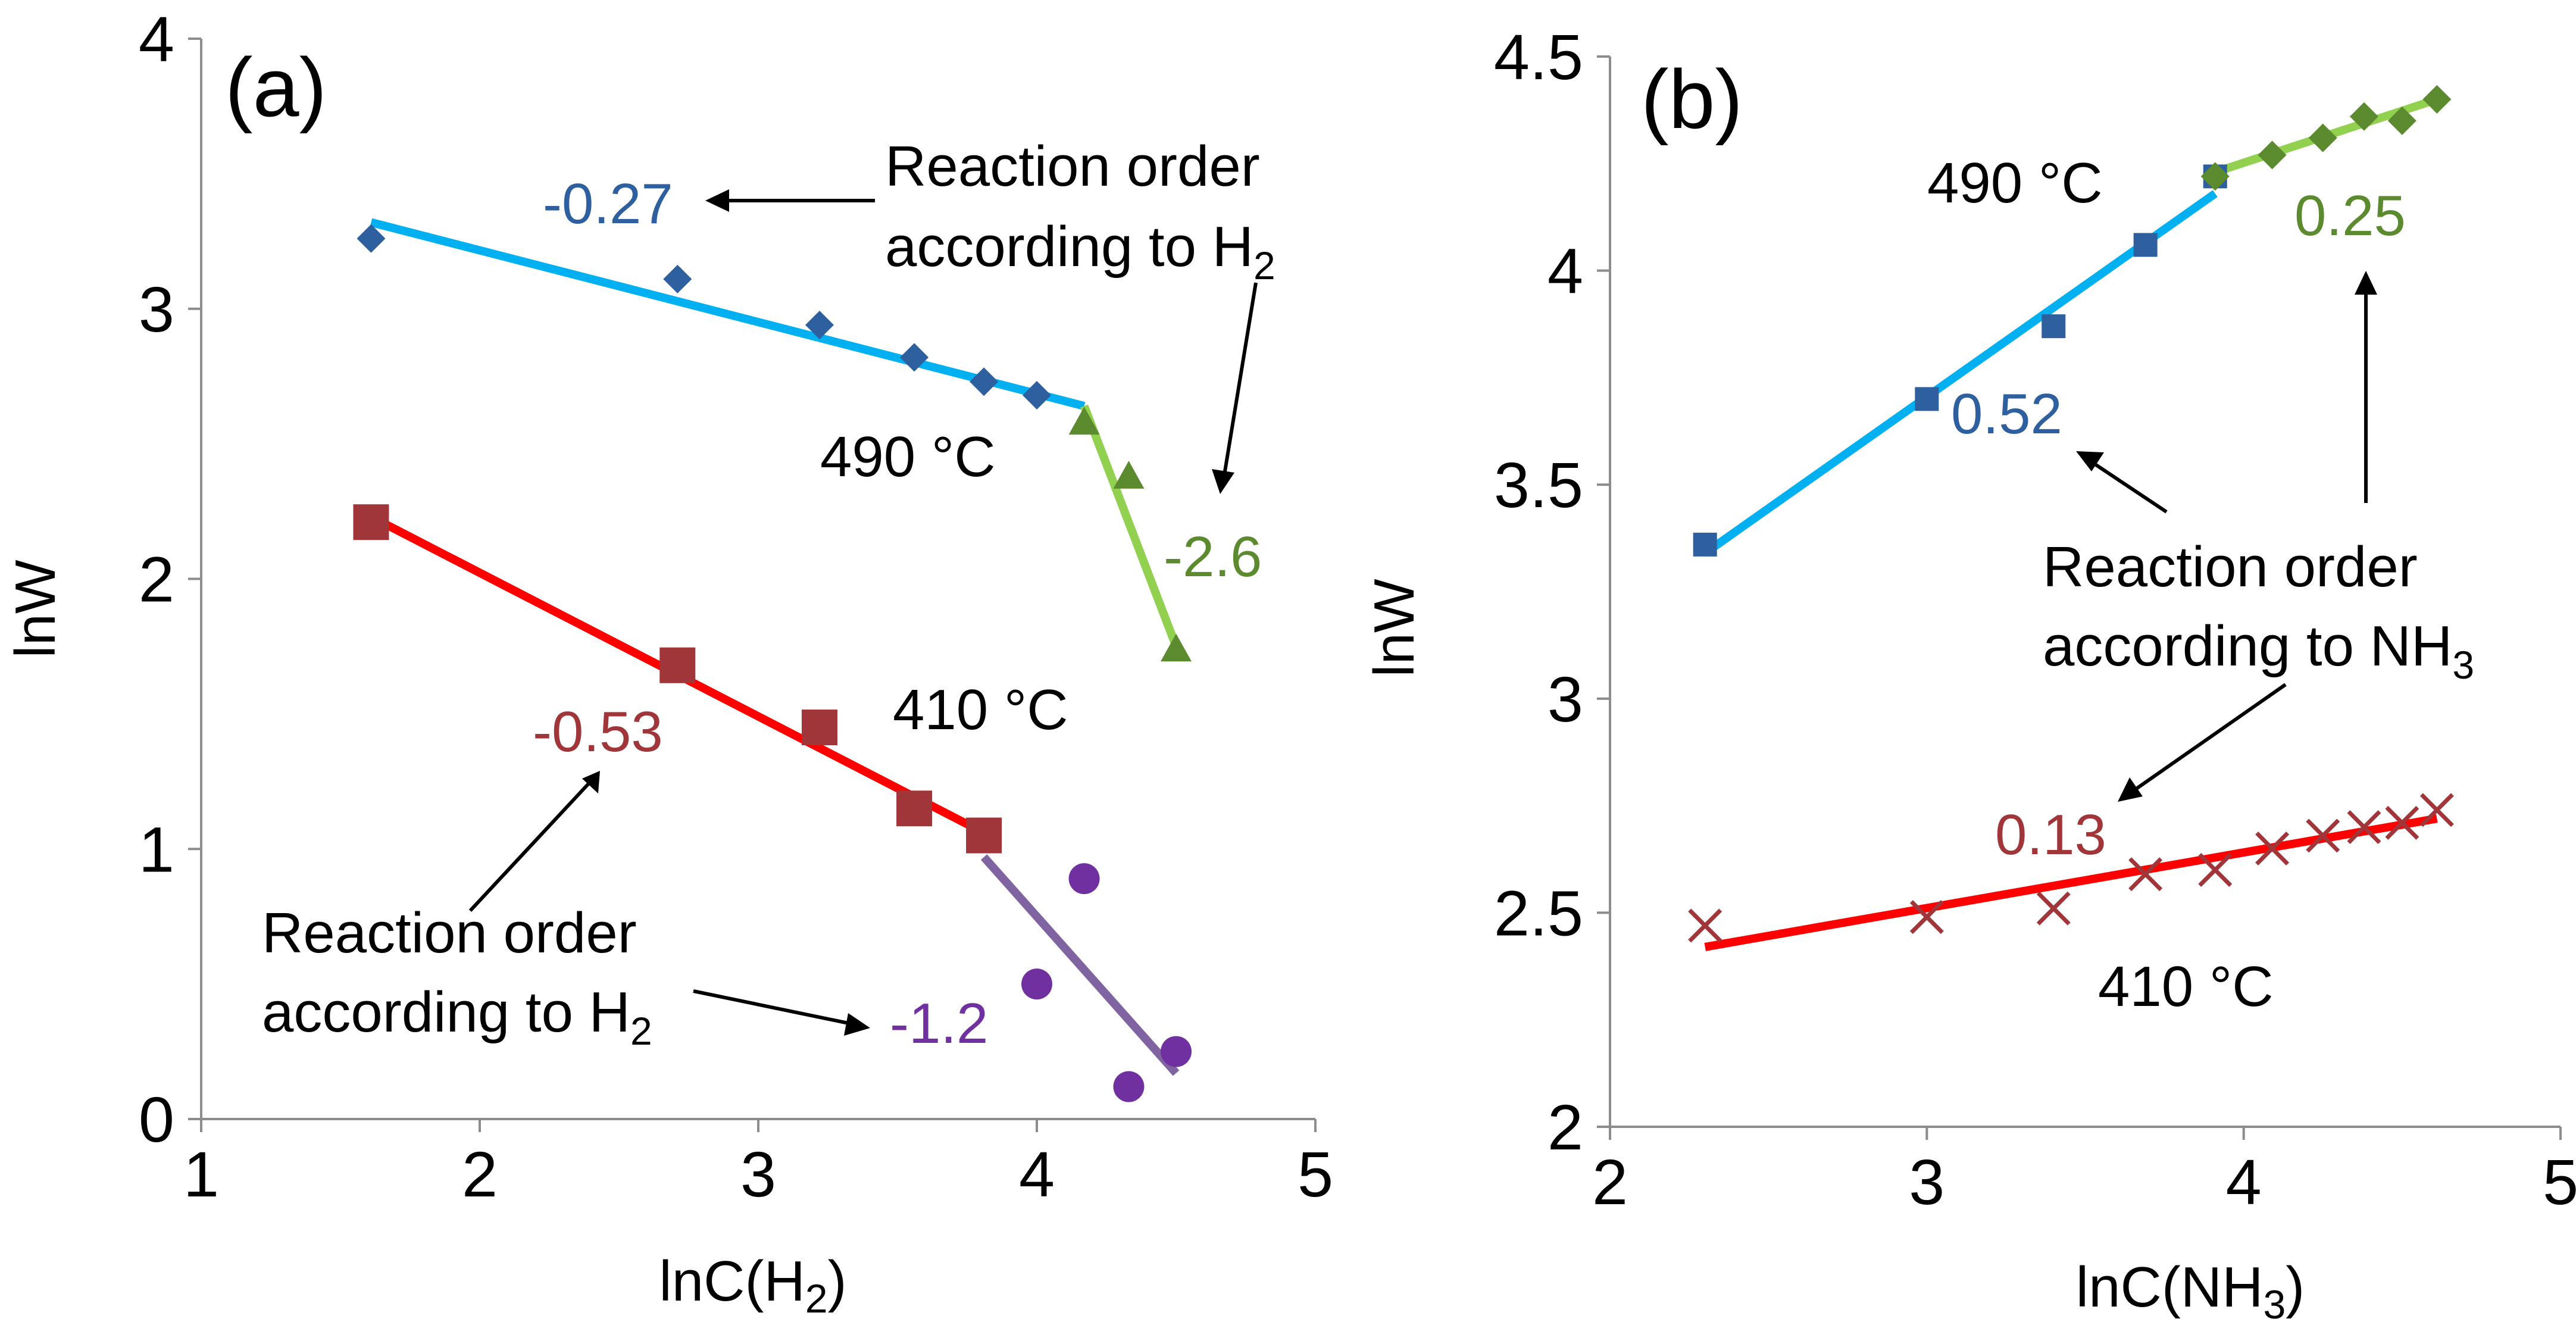 The height and width of the screenshot is (1325, 2576). I want to click on panel-a-temp-490: 490 °C, so click(908, 457).